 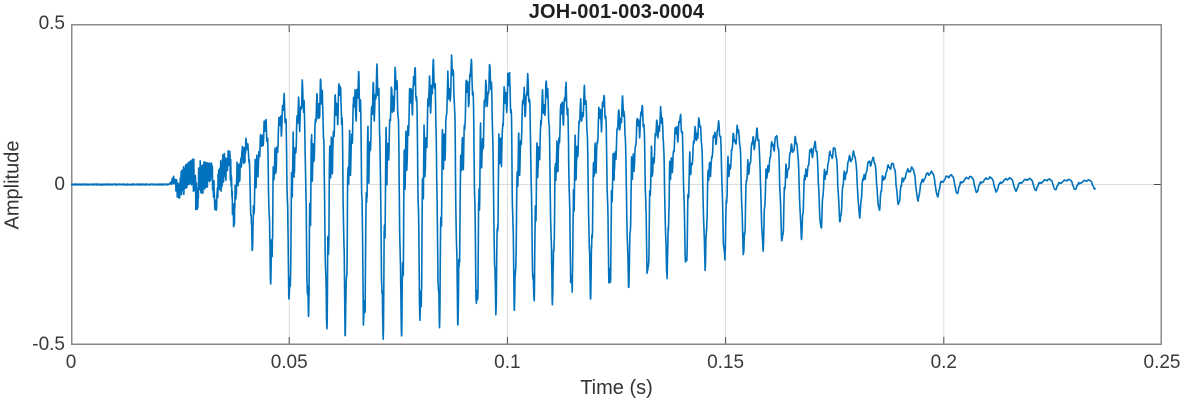 What do you see at coordinates (59, 184) in the screenshot?
I see `y-tick-label: 0` at bounding box center [59, 184].